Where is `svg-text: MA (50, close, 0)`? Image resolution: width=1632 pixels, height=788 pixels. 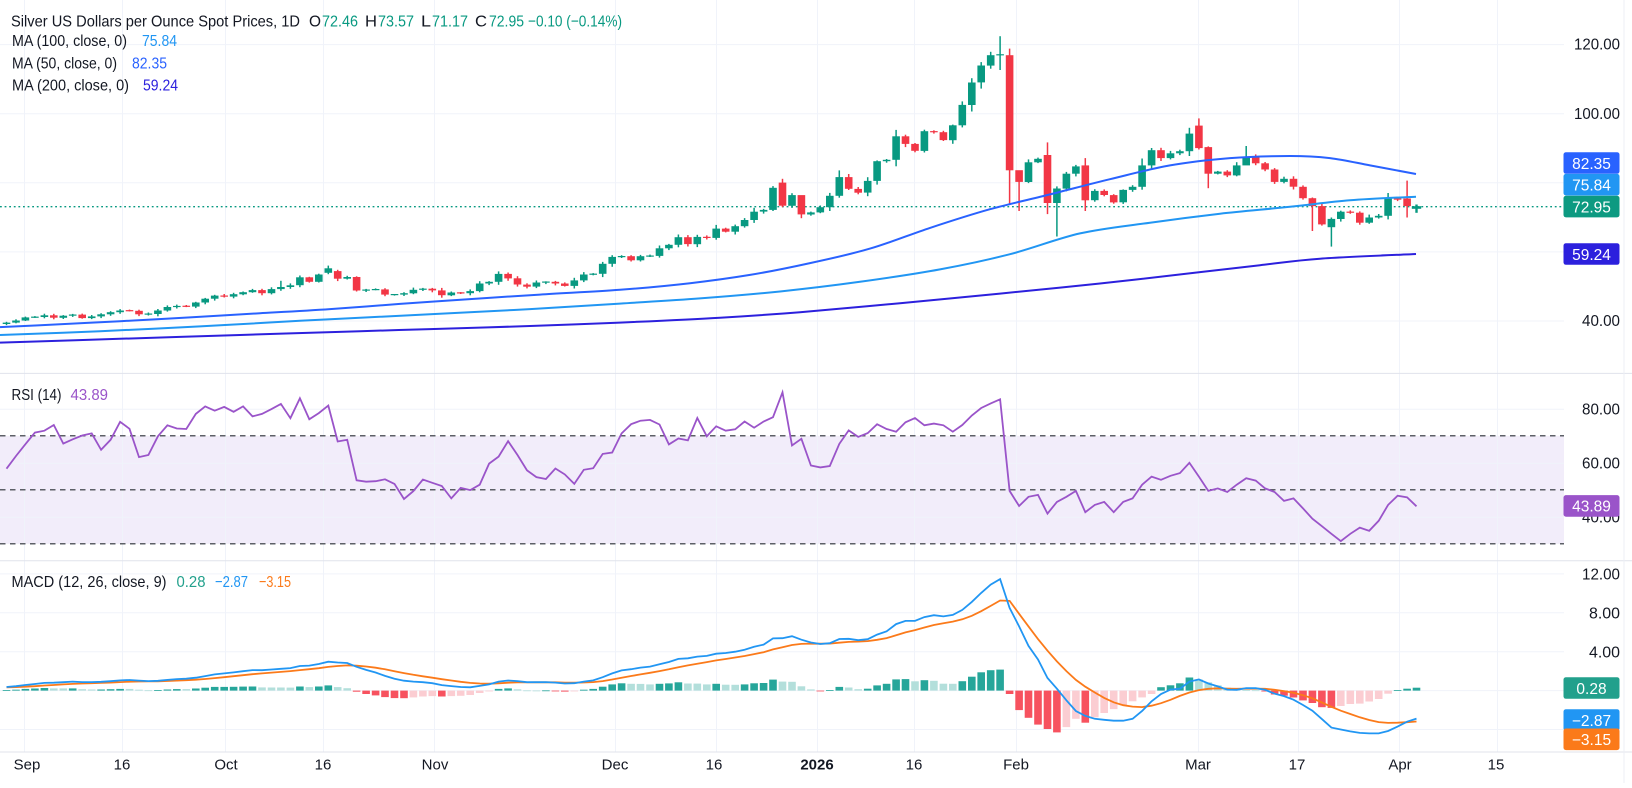 svg-text: MA (50, close, 0) is located at coordinates (64, 64).